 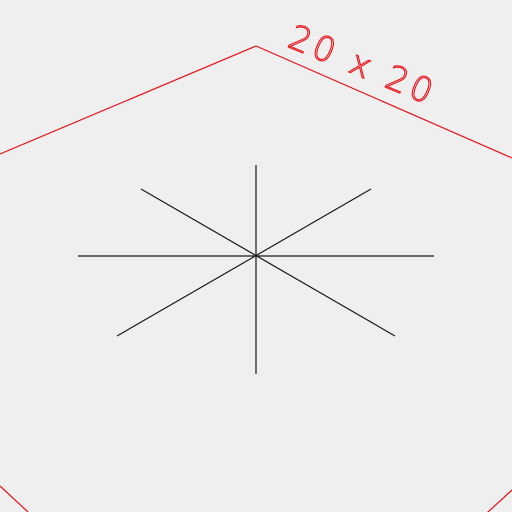 What do you see at coordinates (14, 498) in the screenshot?
I see `build-plate-outline-bottom-left` at bounding box center [14, 498].